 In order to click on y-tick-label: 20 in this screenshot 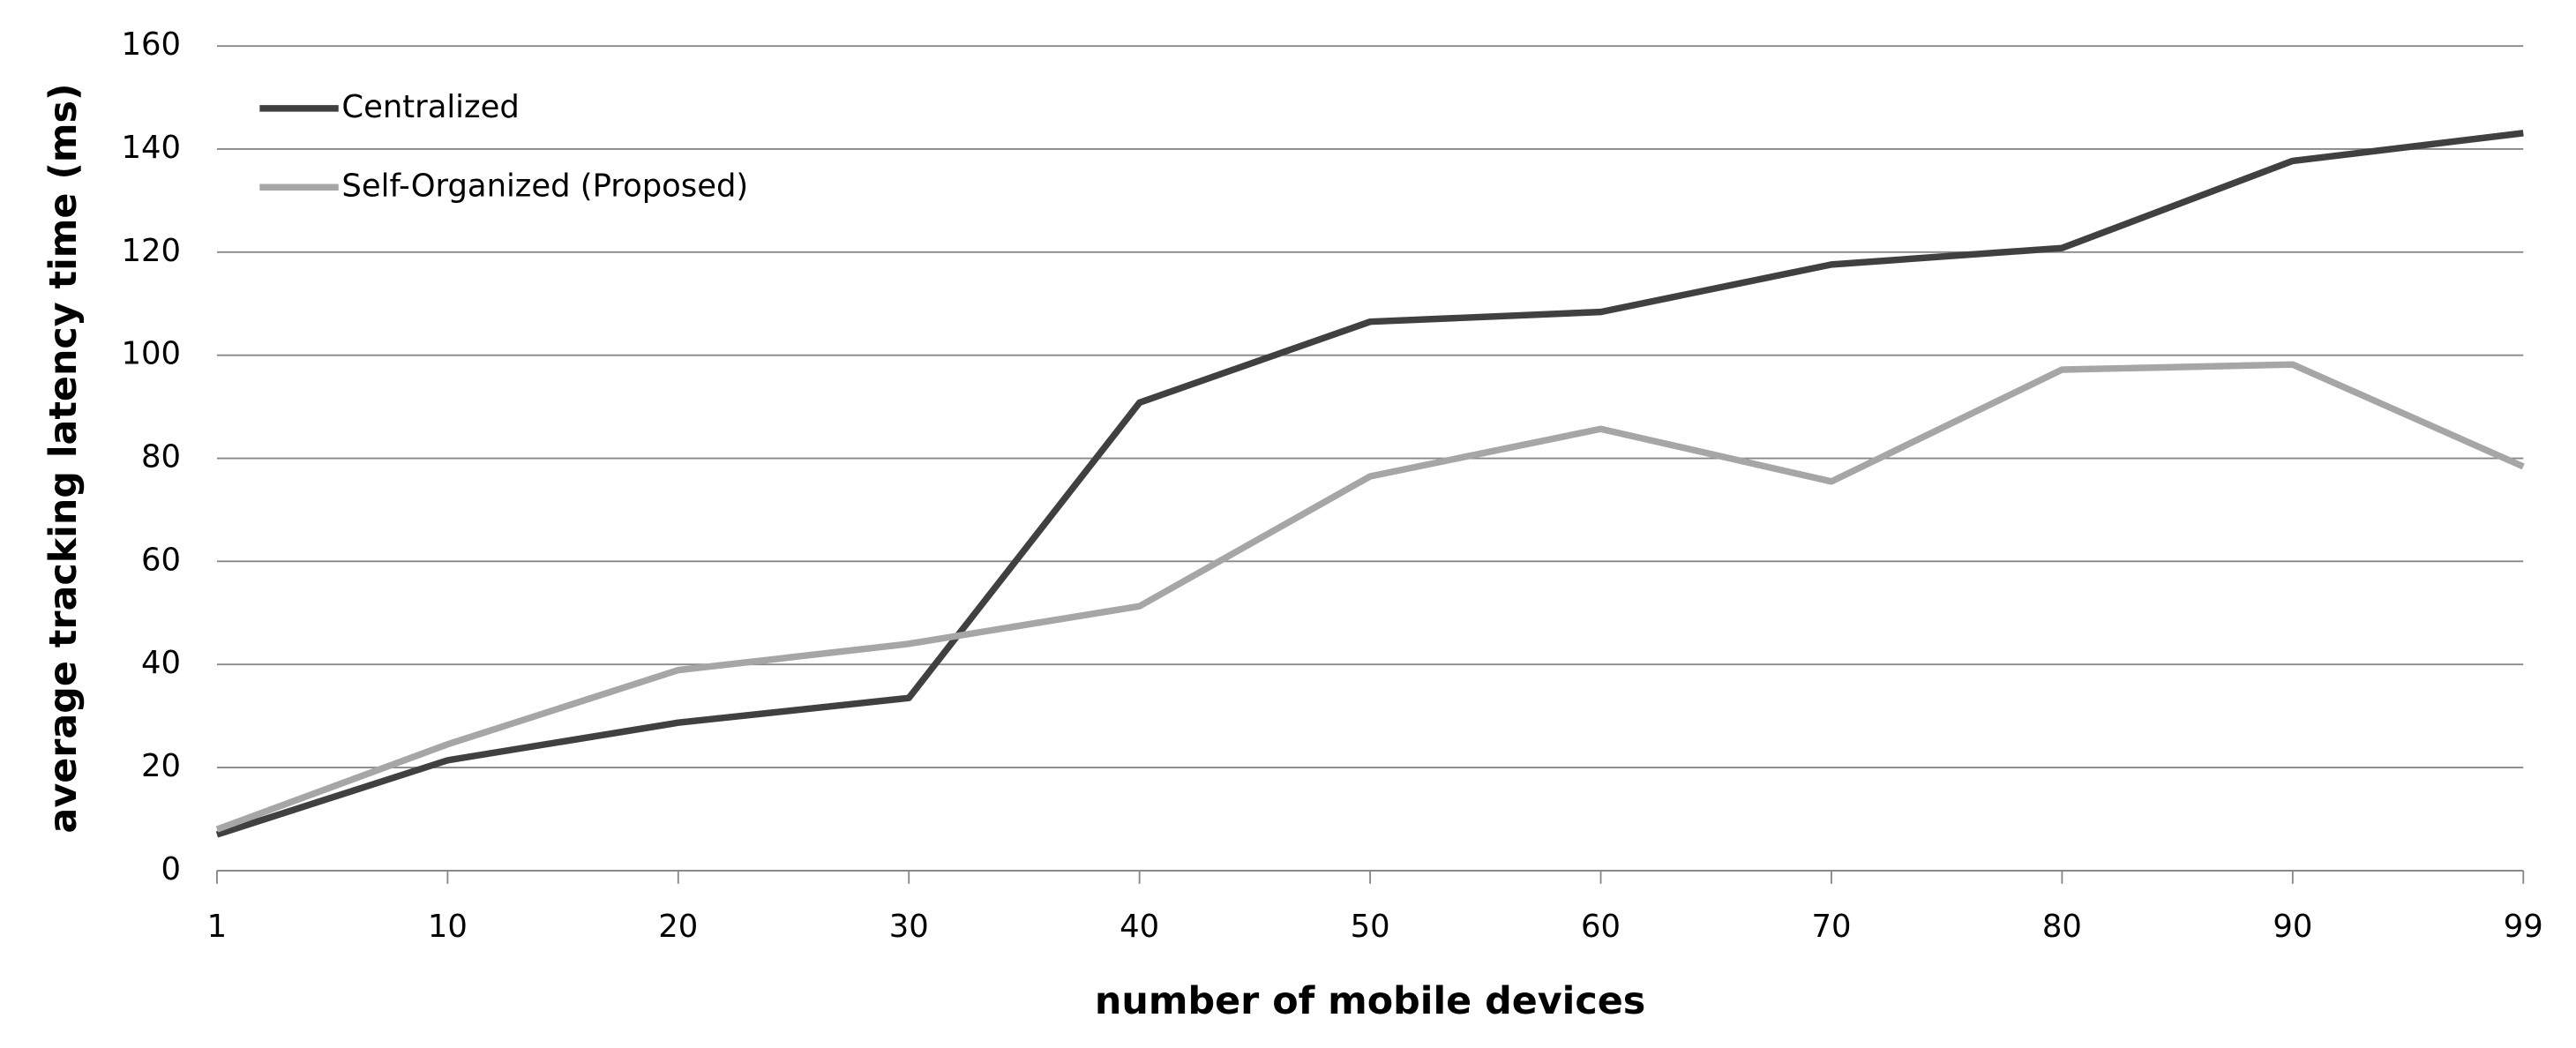, I will do `click(161, 766)`.